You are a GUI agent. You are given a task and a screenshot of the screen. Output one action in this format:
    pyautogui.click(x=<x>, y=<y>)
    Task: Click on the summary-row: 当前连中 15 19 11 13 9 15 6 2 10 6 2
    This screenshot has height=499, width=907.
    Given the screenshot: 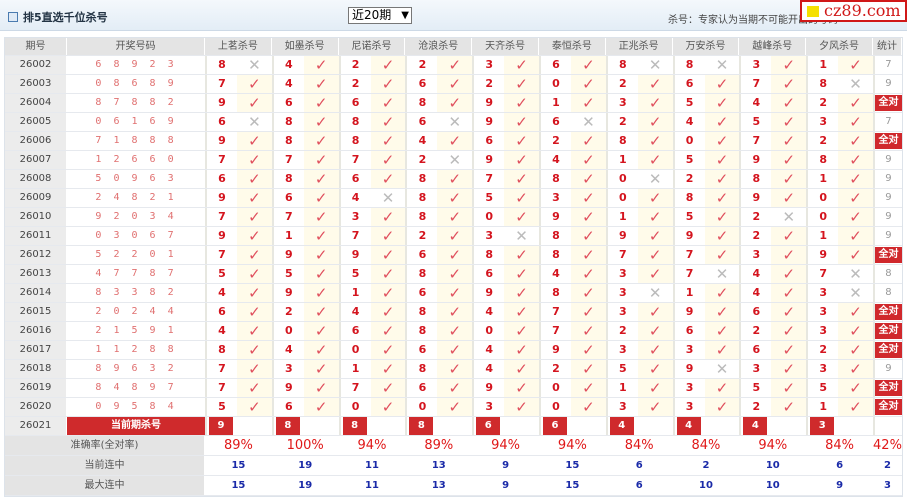 What is the action you would take?
    pyautogui.click(x=453, y=466)
    